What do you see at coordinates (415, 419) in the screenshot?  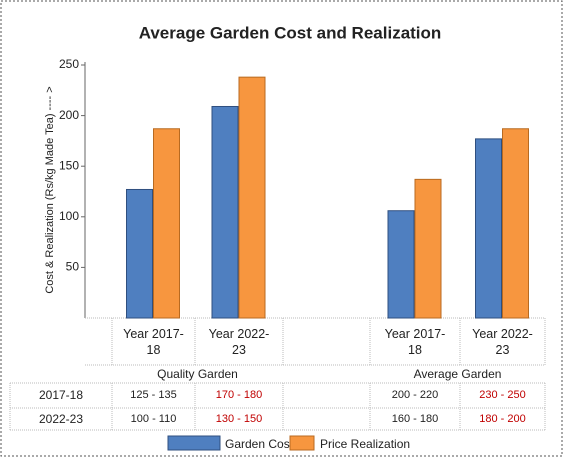 I see `table-cell: 160 - 180` at bounding box center [415, 419].